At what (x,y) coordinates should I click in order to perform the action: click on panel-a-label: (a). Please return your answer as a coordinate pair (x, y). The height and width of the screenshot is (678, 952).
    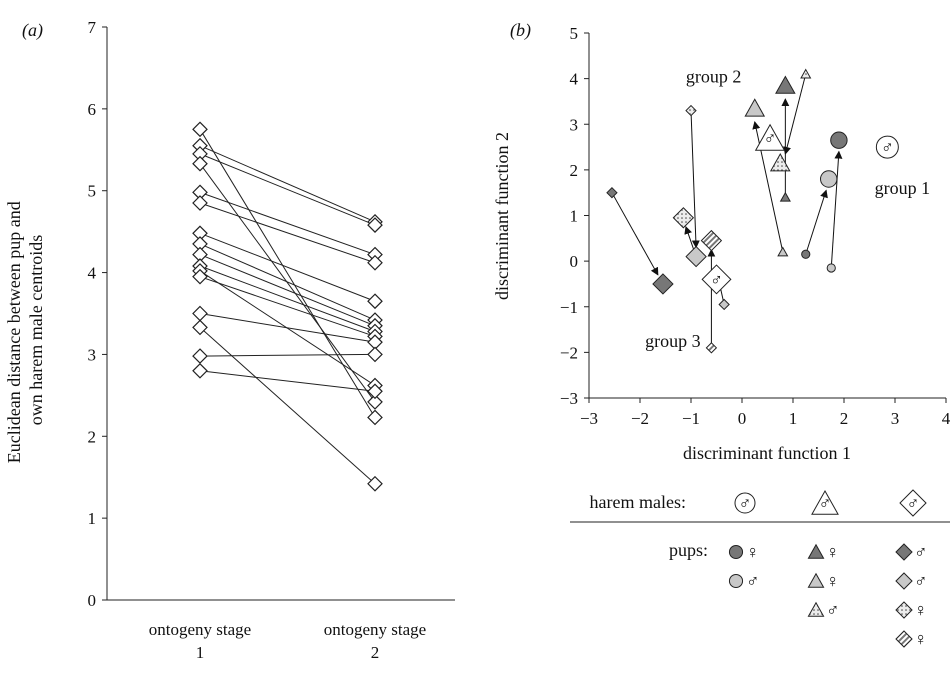
    Looking at the image, I should click on (32, 30).